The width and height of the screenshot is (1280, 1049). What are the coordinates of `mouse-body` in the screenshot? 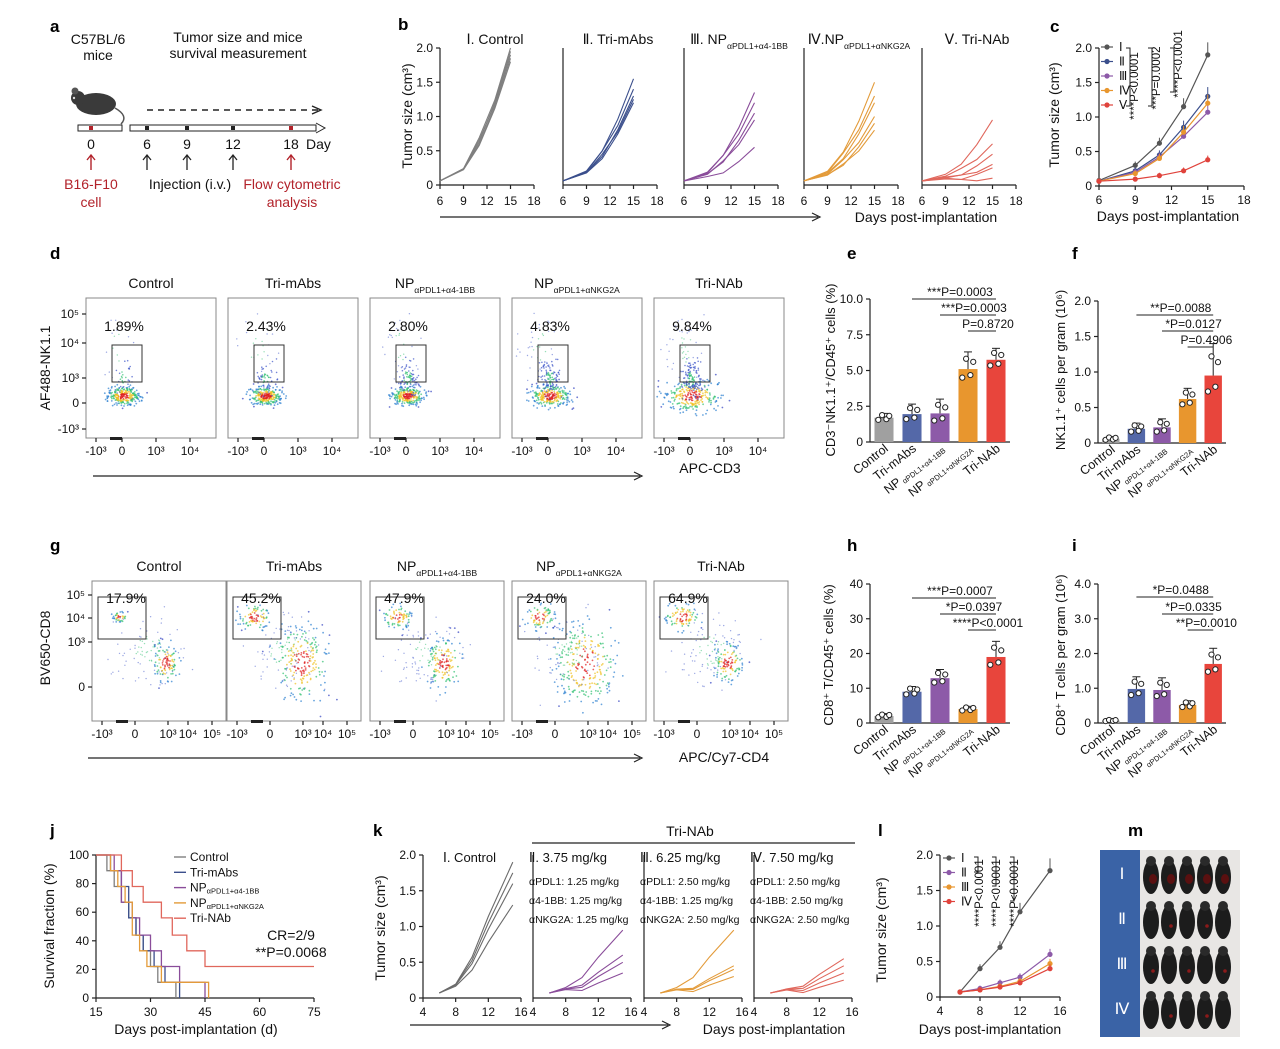 It's located at (1187, 967).